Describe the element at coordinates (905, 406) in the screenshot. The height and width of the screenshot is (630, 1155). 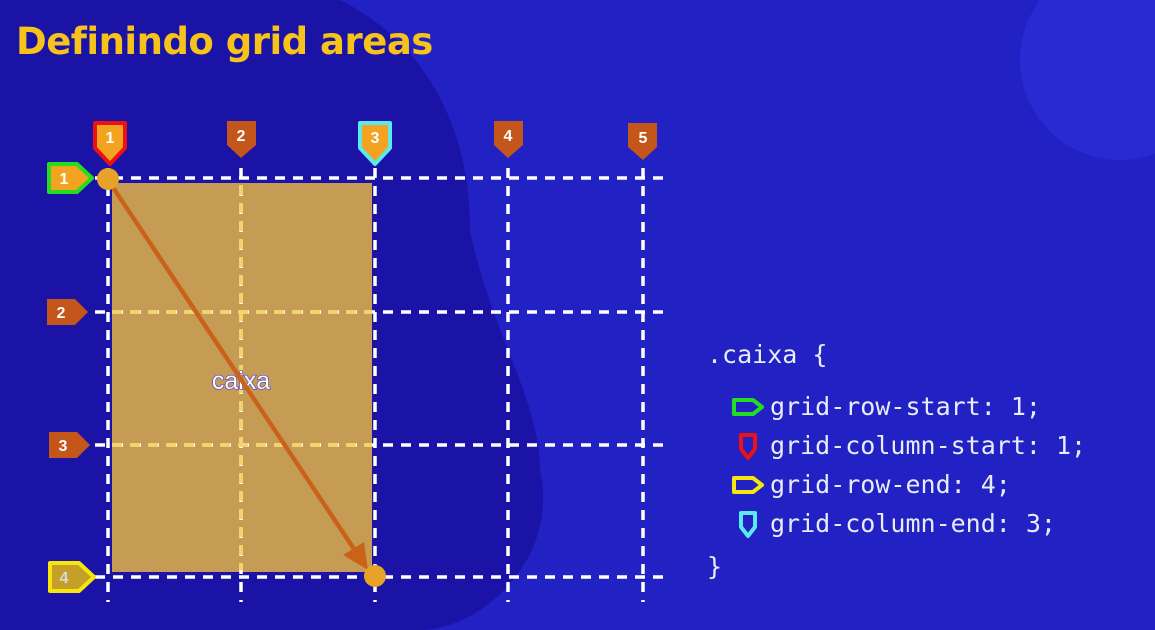
I see `code-property-grid-row-start: grid-row-start: 1;` at that location.